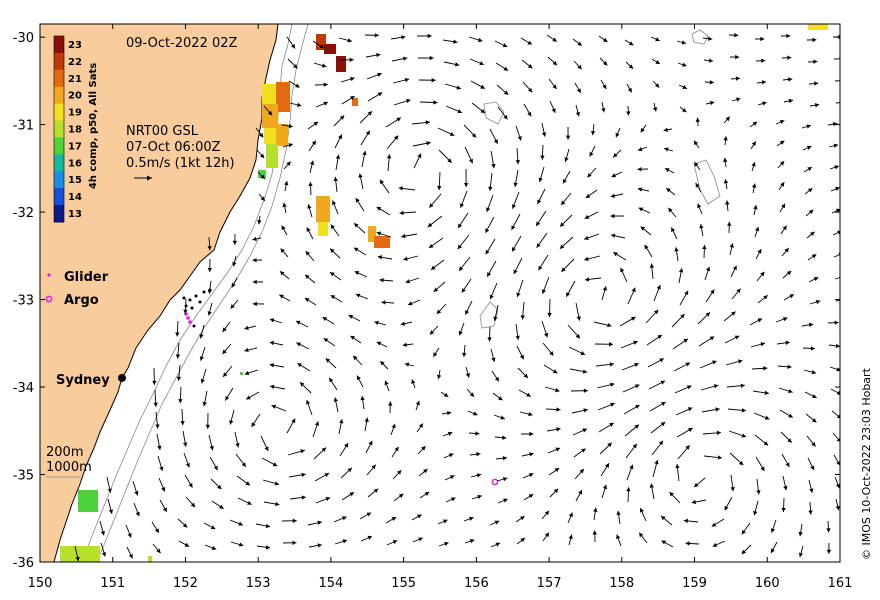 This screenshot has width=880, height=600. What do you see at coordinates (180, 163) in the screenshot?
I see `current-scale-label: 0.5m/s (1kt 12h)` at bounding box center [180, 163].